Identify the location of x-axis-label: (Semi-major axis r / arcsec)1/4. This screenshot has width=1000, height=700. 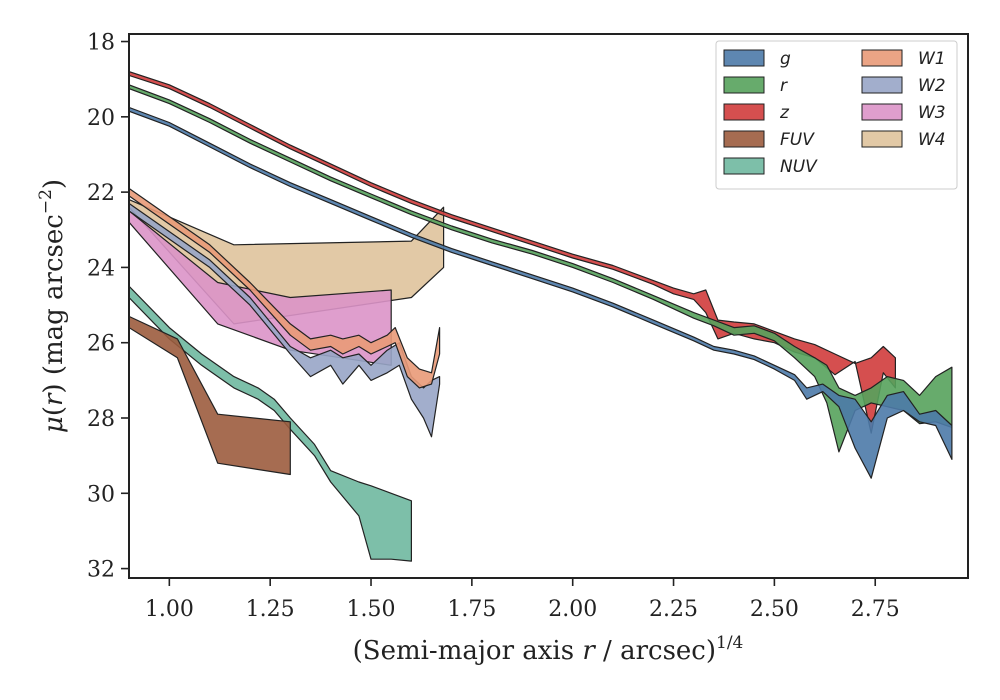
(548, 649).